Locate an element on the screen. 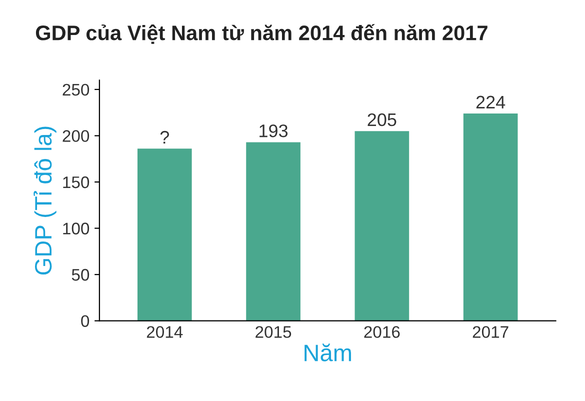  data-label: 224 is located at coordinates (491, 102).